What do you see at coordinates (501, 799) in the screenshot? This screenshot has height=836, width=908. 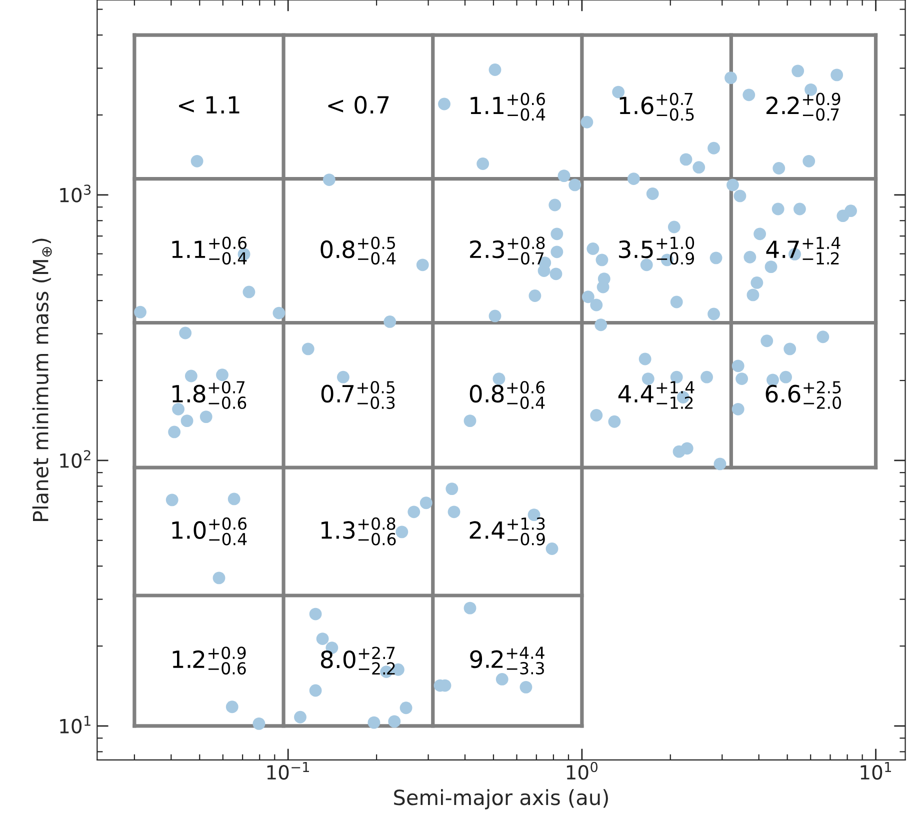 I see `x-axis-title: Semi-major axis (au)` at bounding box center [501, 799].